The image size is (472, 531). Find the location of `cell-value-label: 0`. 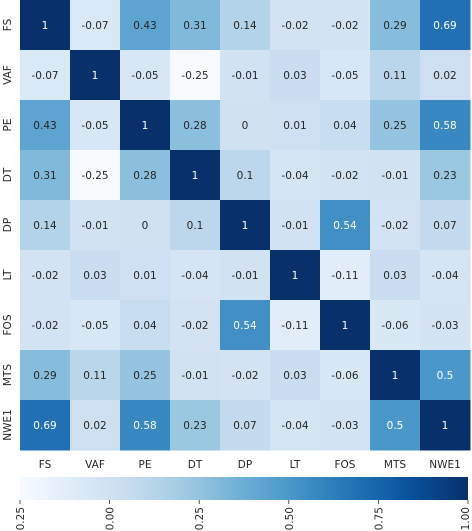

cell-value-label: 0 is located at coordinates (145, 226).